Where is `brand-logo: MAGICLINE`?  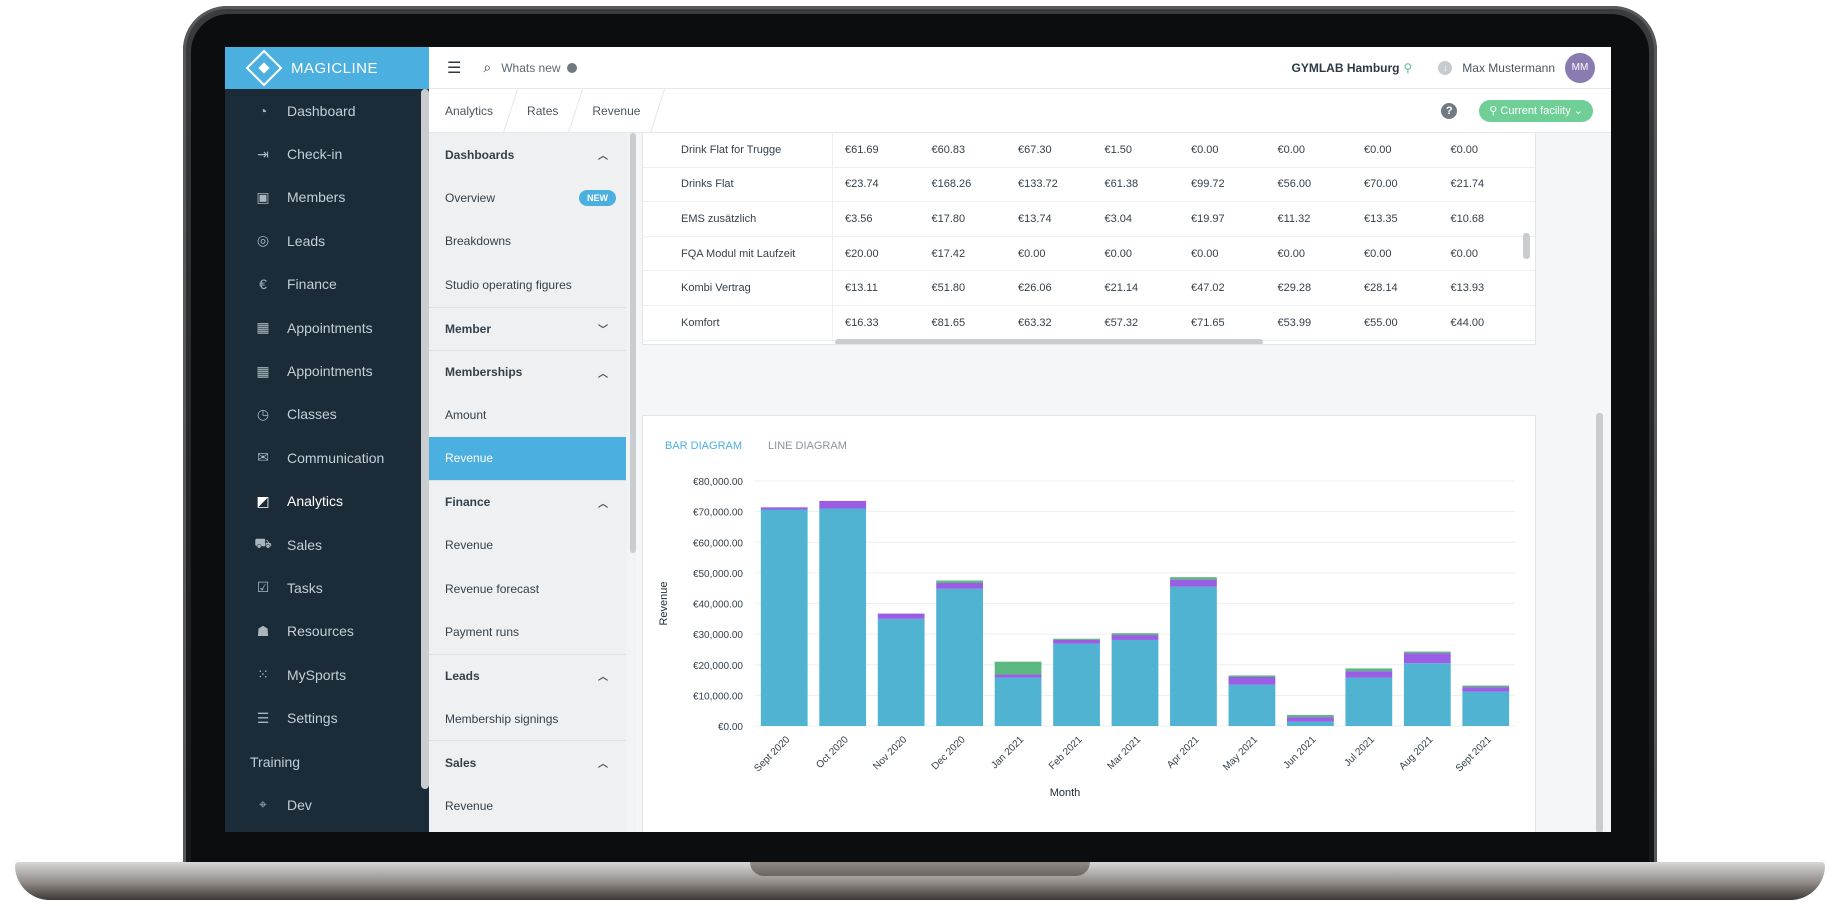 brand-logo: MAGICLINE is located at coordinates (327, 68).